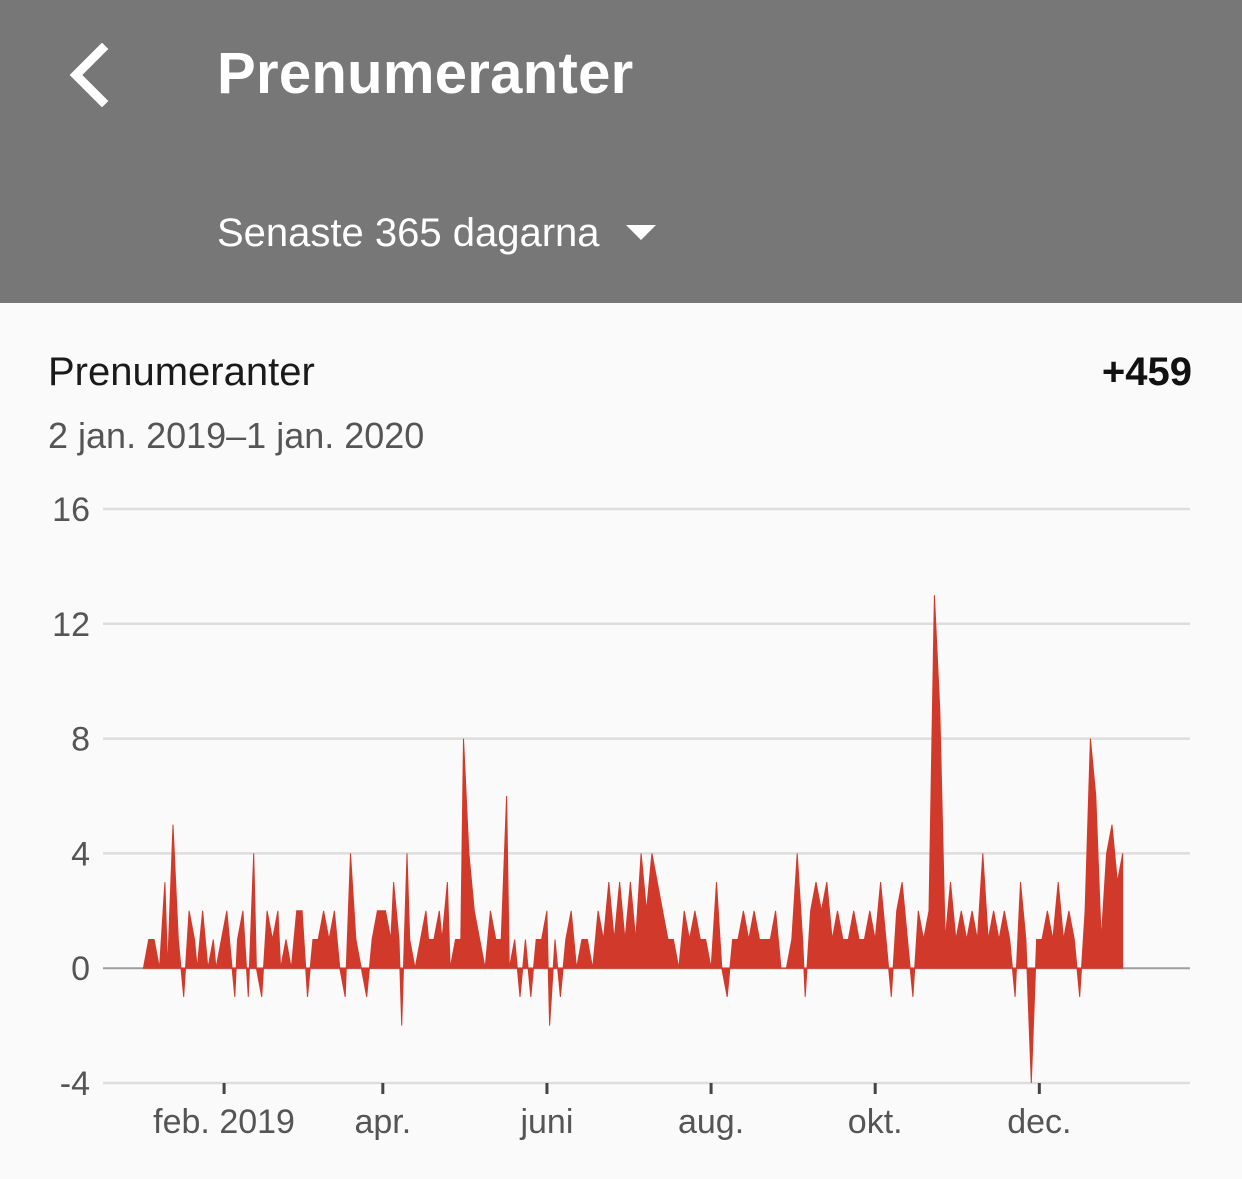 The image size is (1242, 1179). What do you see at coordinates (75, 1084) in the screenshot?
I see `y-tick-label: -4` at bounding box center [75, 1084].